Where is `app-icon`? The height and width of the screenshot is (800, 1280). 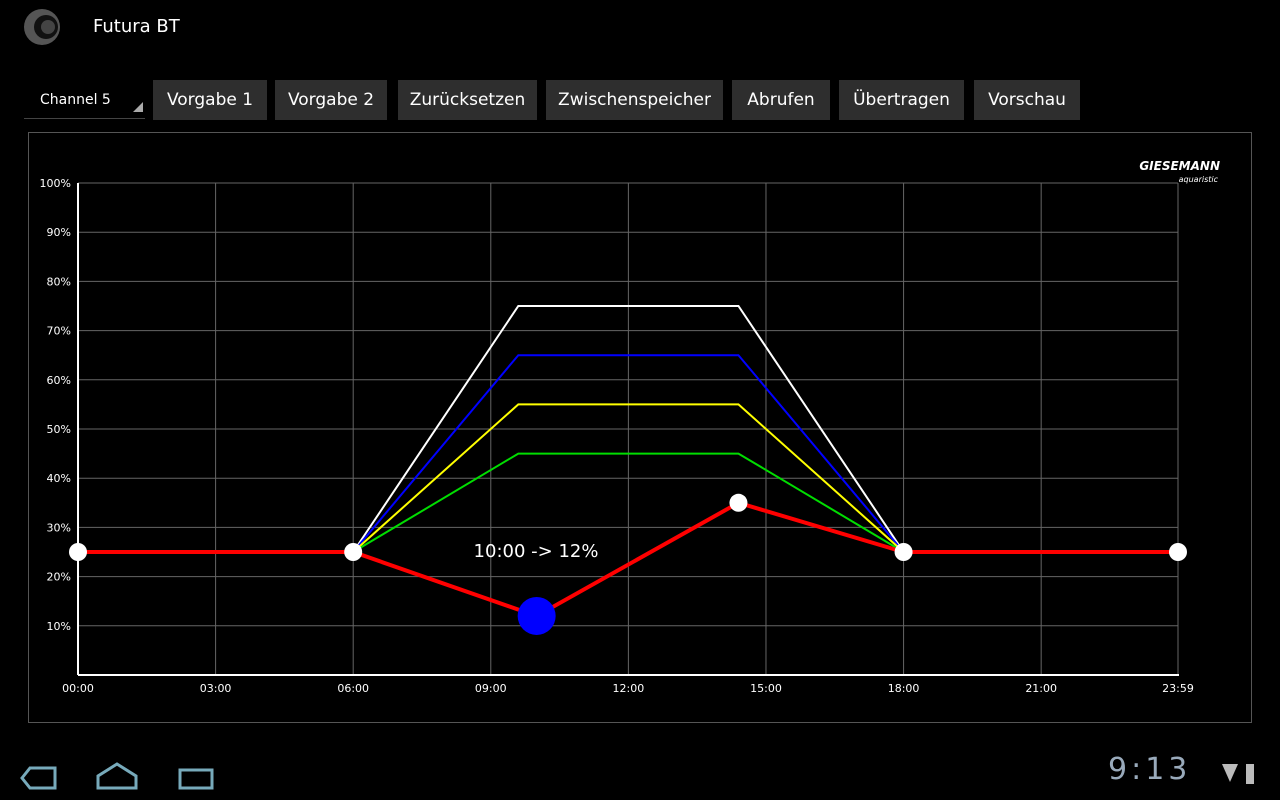
app-icon is located at coordinates (42, 27).